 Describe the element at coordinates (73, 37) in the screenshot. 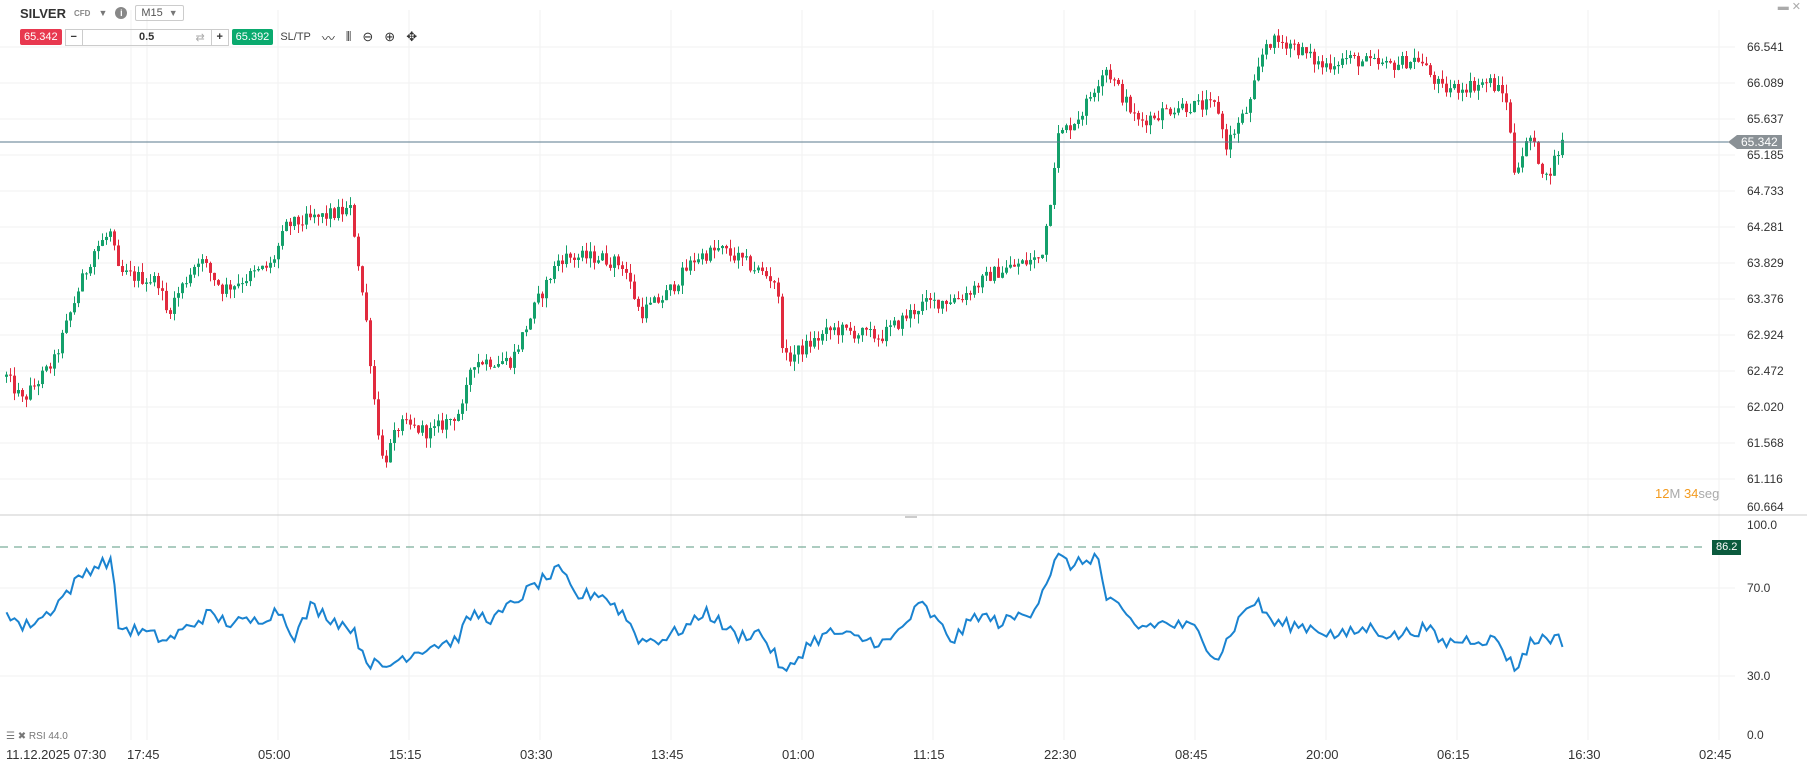

I see `decrease-button: −` at that location.